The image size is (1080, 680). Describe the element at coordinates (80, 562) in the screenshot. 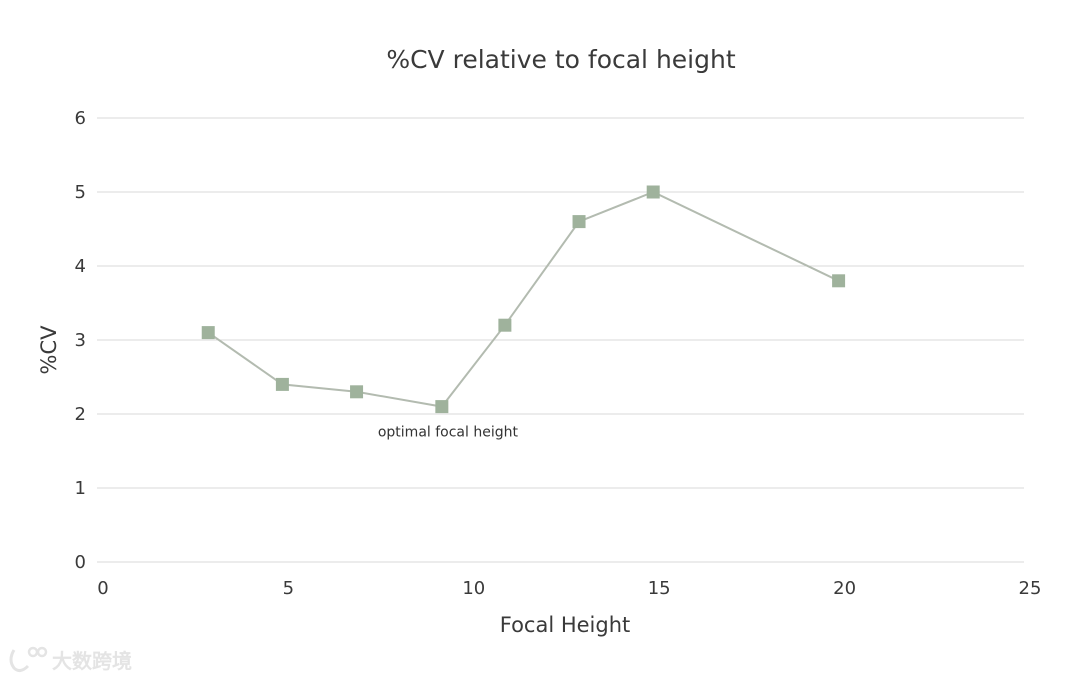

I see `y-tick-label: 0` at that location.